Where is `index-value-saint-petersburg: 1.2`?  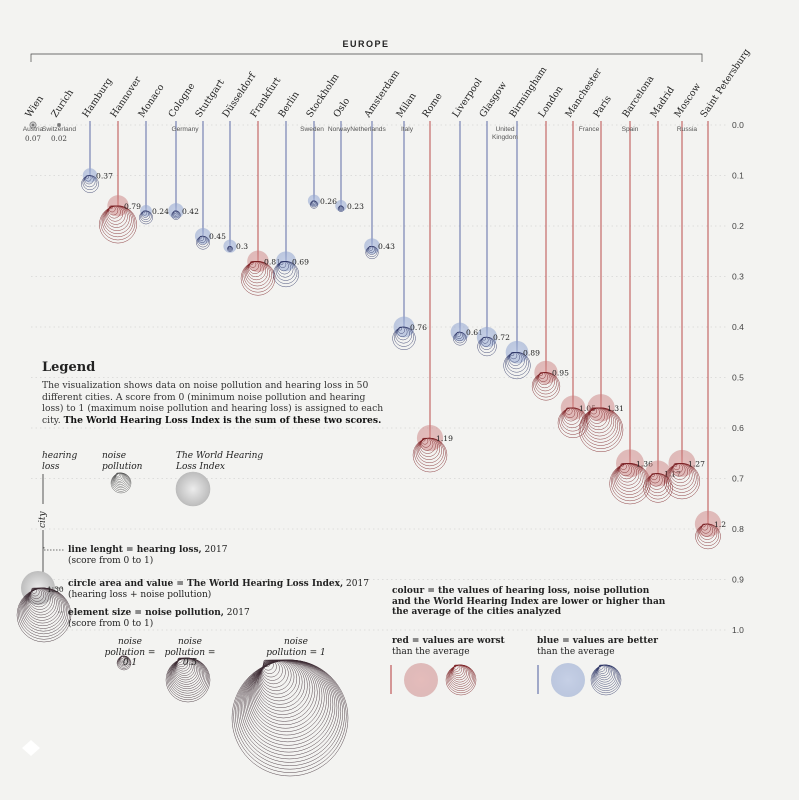
index-value-saint-petersburg: 1.2 is located at coordinates (720, 524).